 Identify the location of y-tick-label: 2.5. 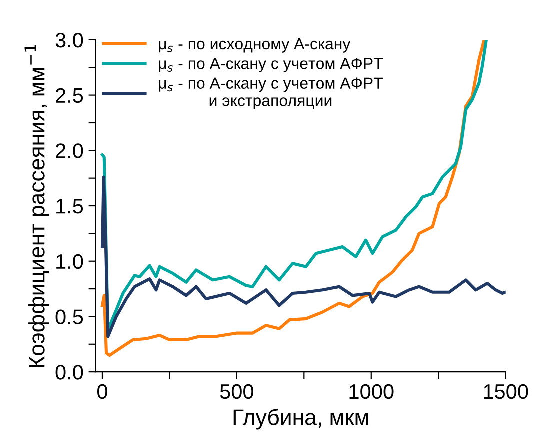
(70, 96).